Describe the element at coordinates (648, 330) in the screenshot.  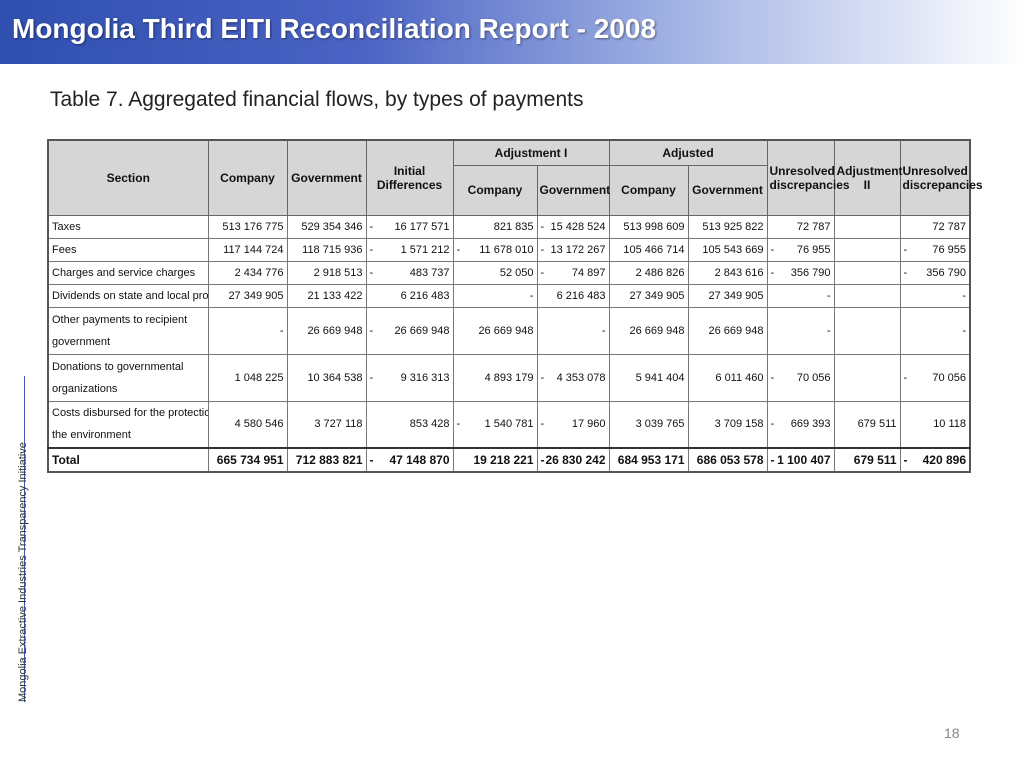
I see `adjusted-company-cell: 26 669 948` at that location.